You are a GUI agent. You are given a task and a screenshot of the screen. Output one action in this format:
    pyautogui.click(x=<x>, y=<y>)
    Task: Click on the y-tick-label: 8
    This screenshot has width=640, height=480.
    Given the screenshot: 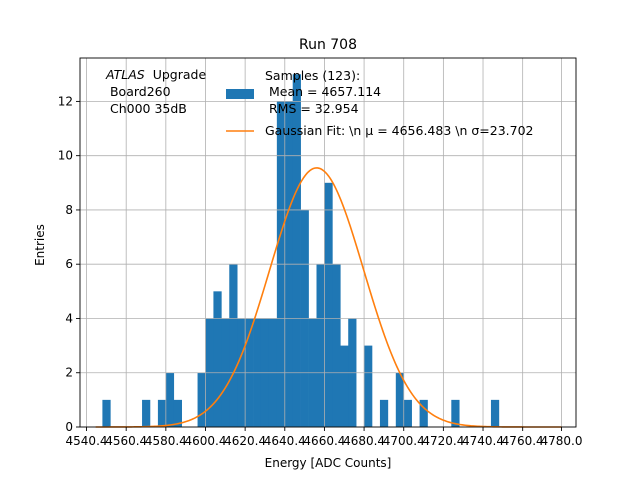 What is the action you would take?
    pyautogui.click(x=69, y=210)
    